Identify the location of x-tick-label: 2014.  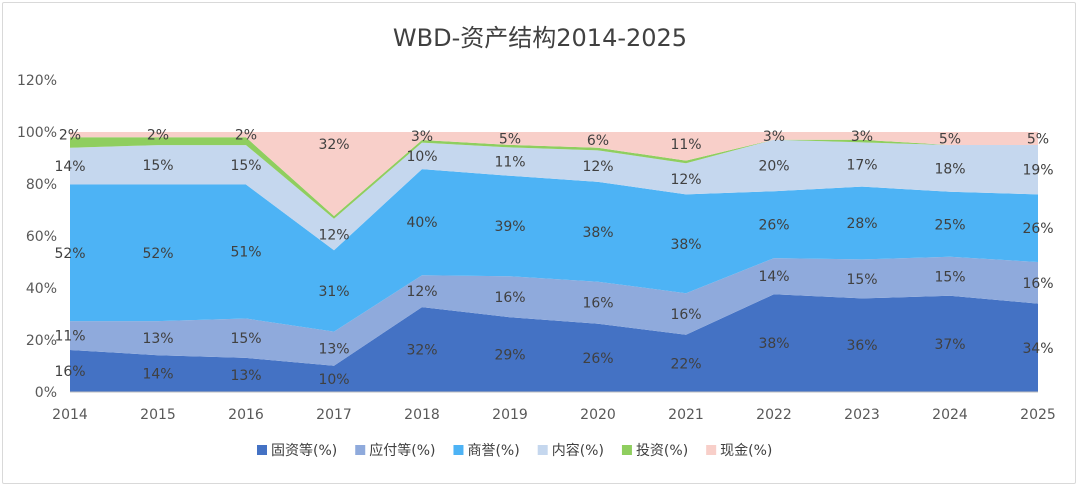
(70, 415).